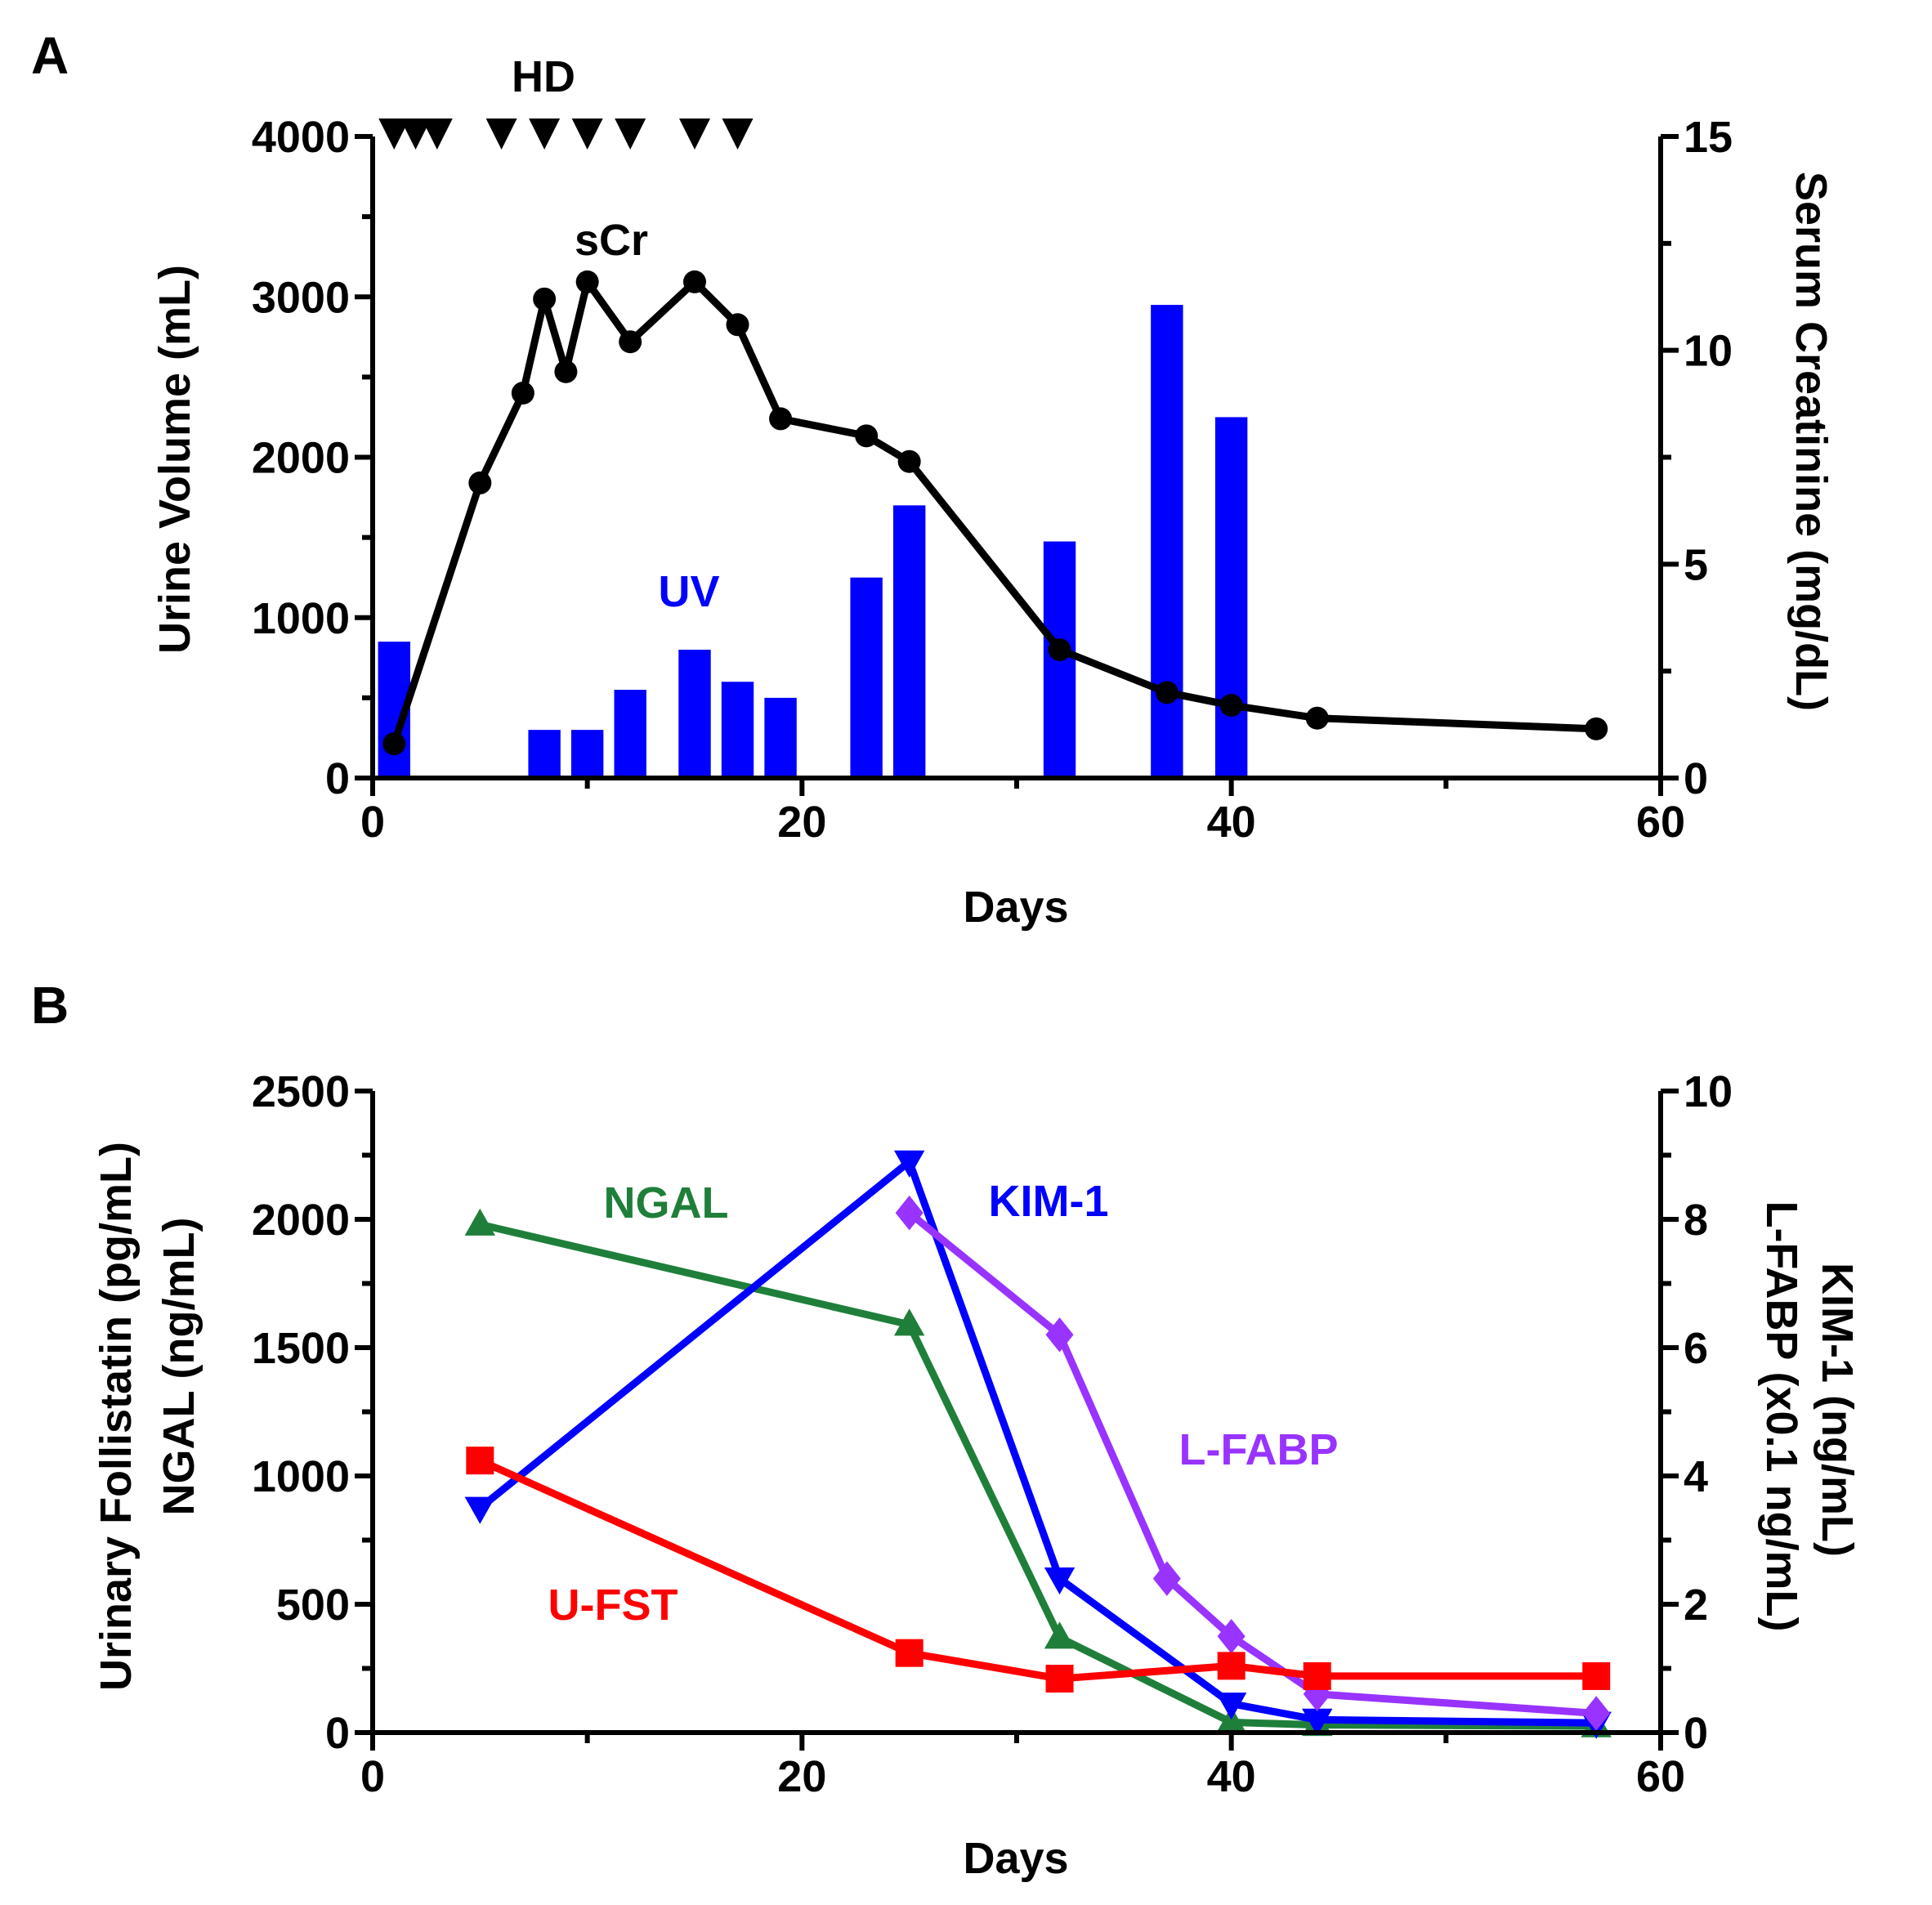 The width and height of the screenshot is (1932, 1905). Describe the element at coordinates (1708, 351) in the screenshot. I see `panel-a-y-right-tick-label: 10` at that location.